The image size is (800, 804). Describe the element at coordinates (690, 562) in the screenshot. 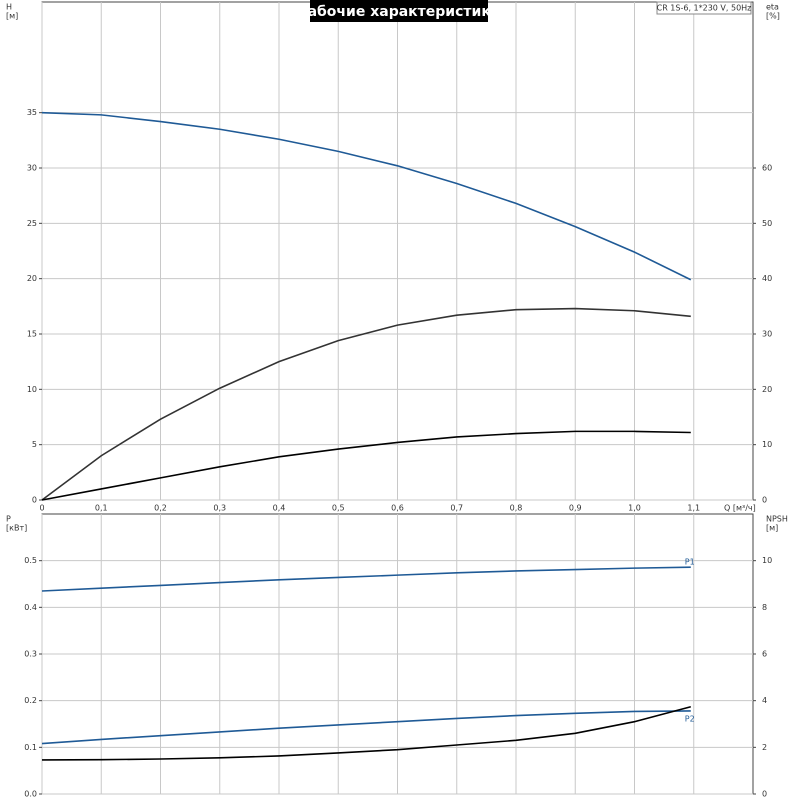

I see `series-label: P1` at that location.